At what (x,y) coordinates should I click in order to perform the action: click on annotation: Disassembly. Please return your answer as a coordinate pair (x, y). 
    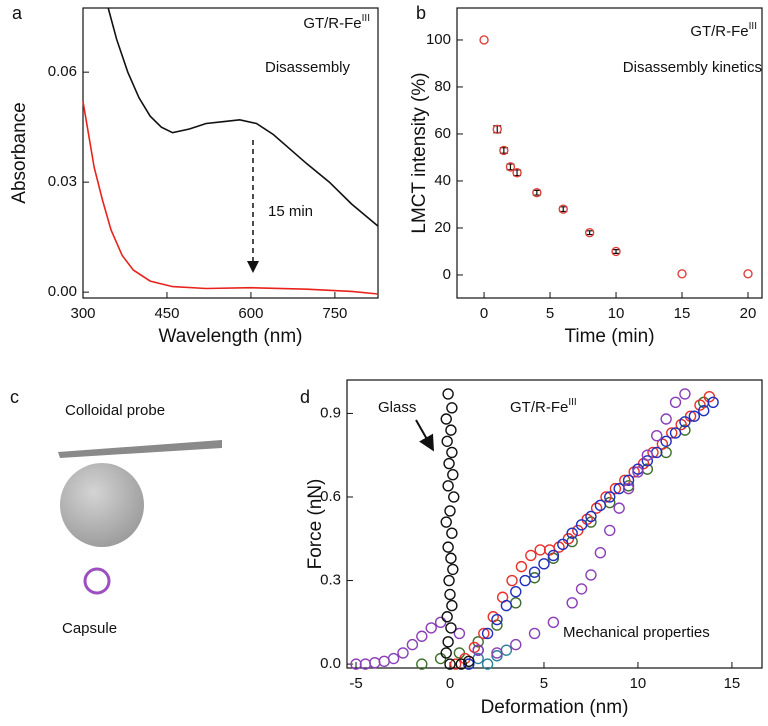
    Looking at the image, I should click on (308, 67).